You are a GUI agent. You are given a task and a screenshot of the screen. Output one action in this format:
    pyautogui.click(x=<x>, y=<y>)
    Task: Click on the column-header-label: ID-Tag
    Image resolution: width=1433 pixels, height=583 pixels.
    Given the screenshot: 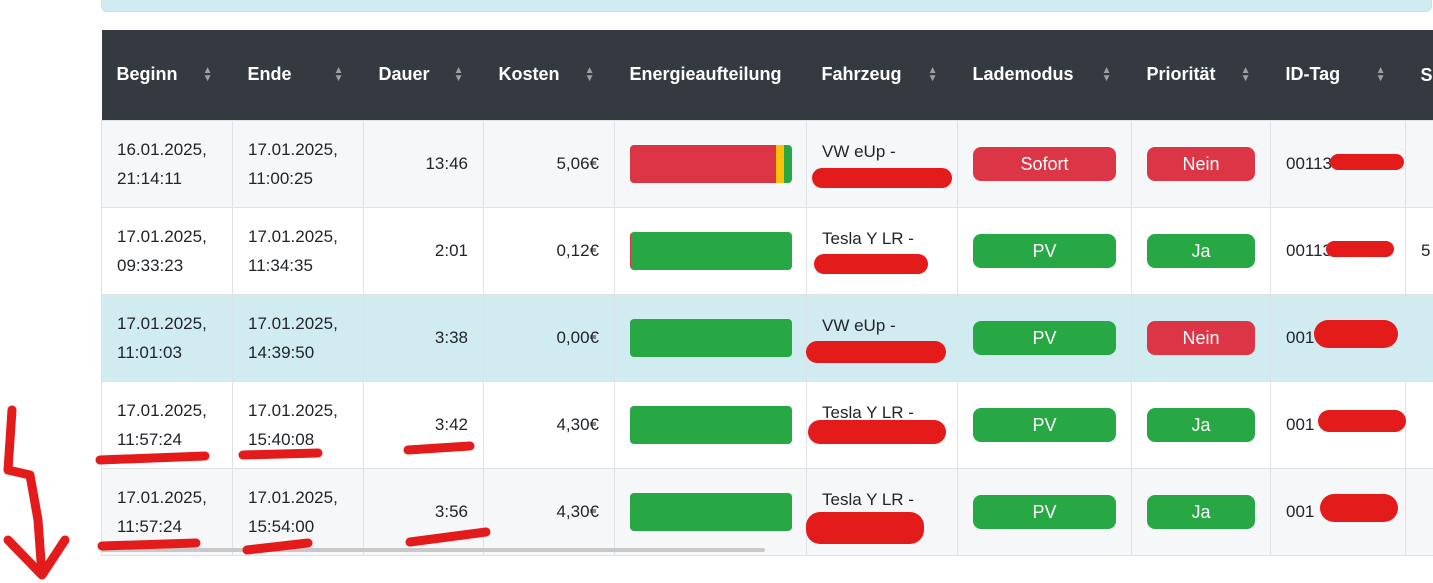 What is the action you would take?
    pyautogui.click(x=1313, y=74)
    